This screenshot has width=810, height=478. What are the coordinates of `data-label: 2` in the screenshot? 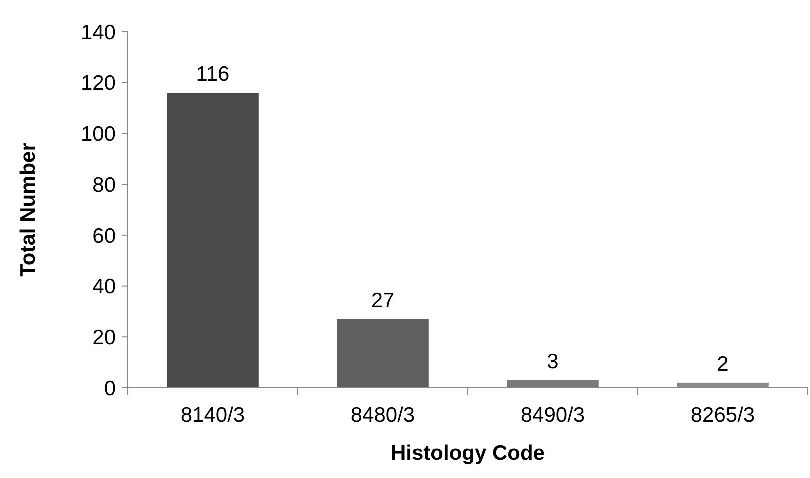 It's located at (723, 364).